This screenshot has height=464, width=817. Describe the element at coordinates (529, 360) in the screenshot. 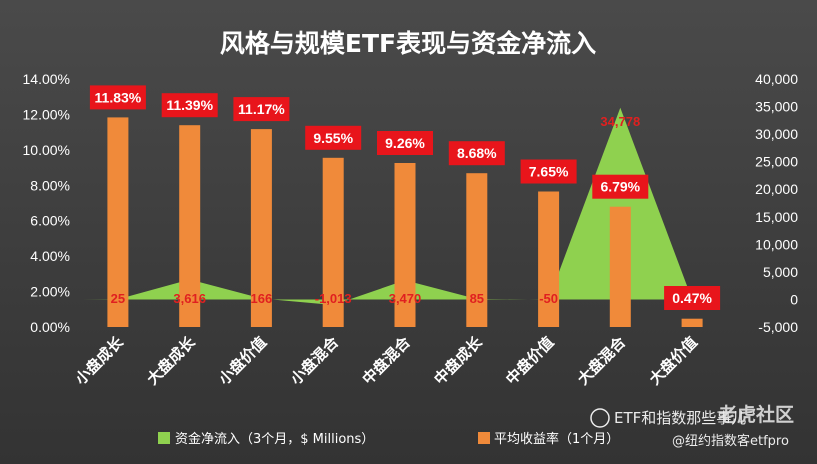

I see `category-label: 中盘价值` at that location.